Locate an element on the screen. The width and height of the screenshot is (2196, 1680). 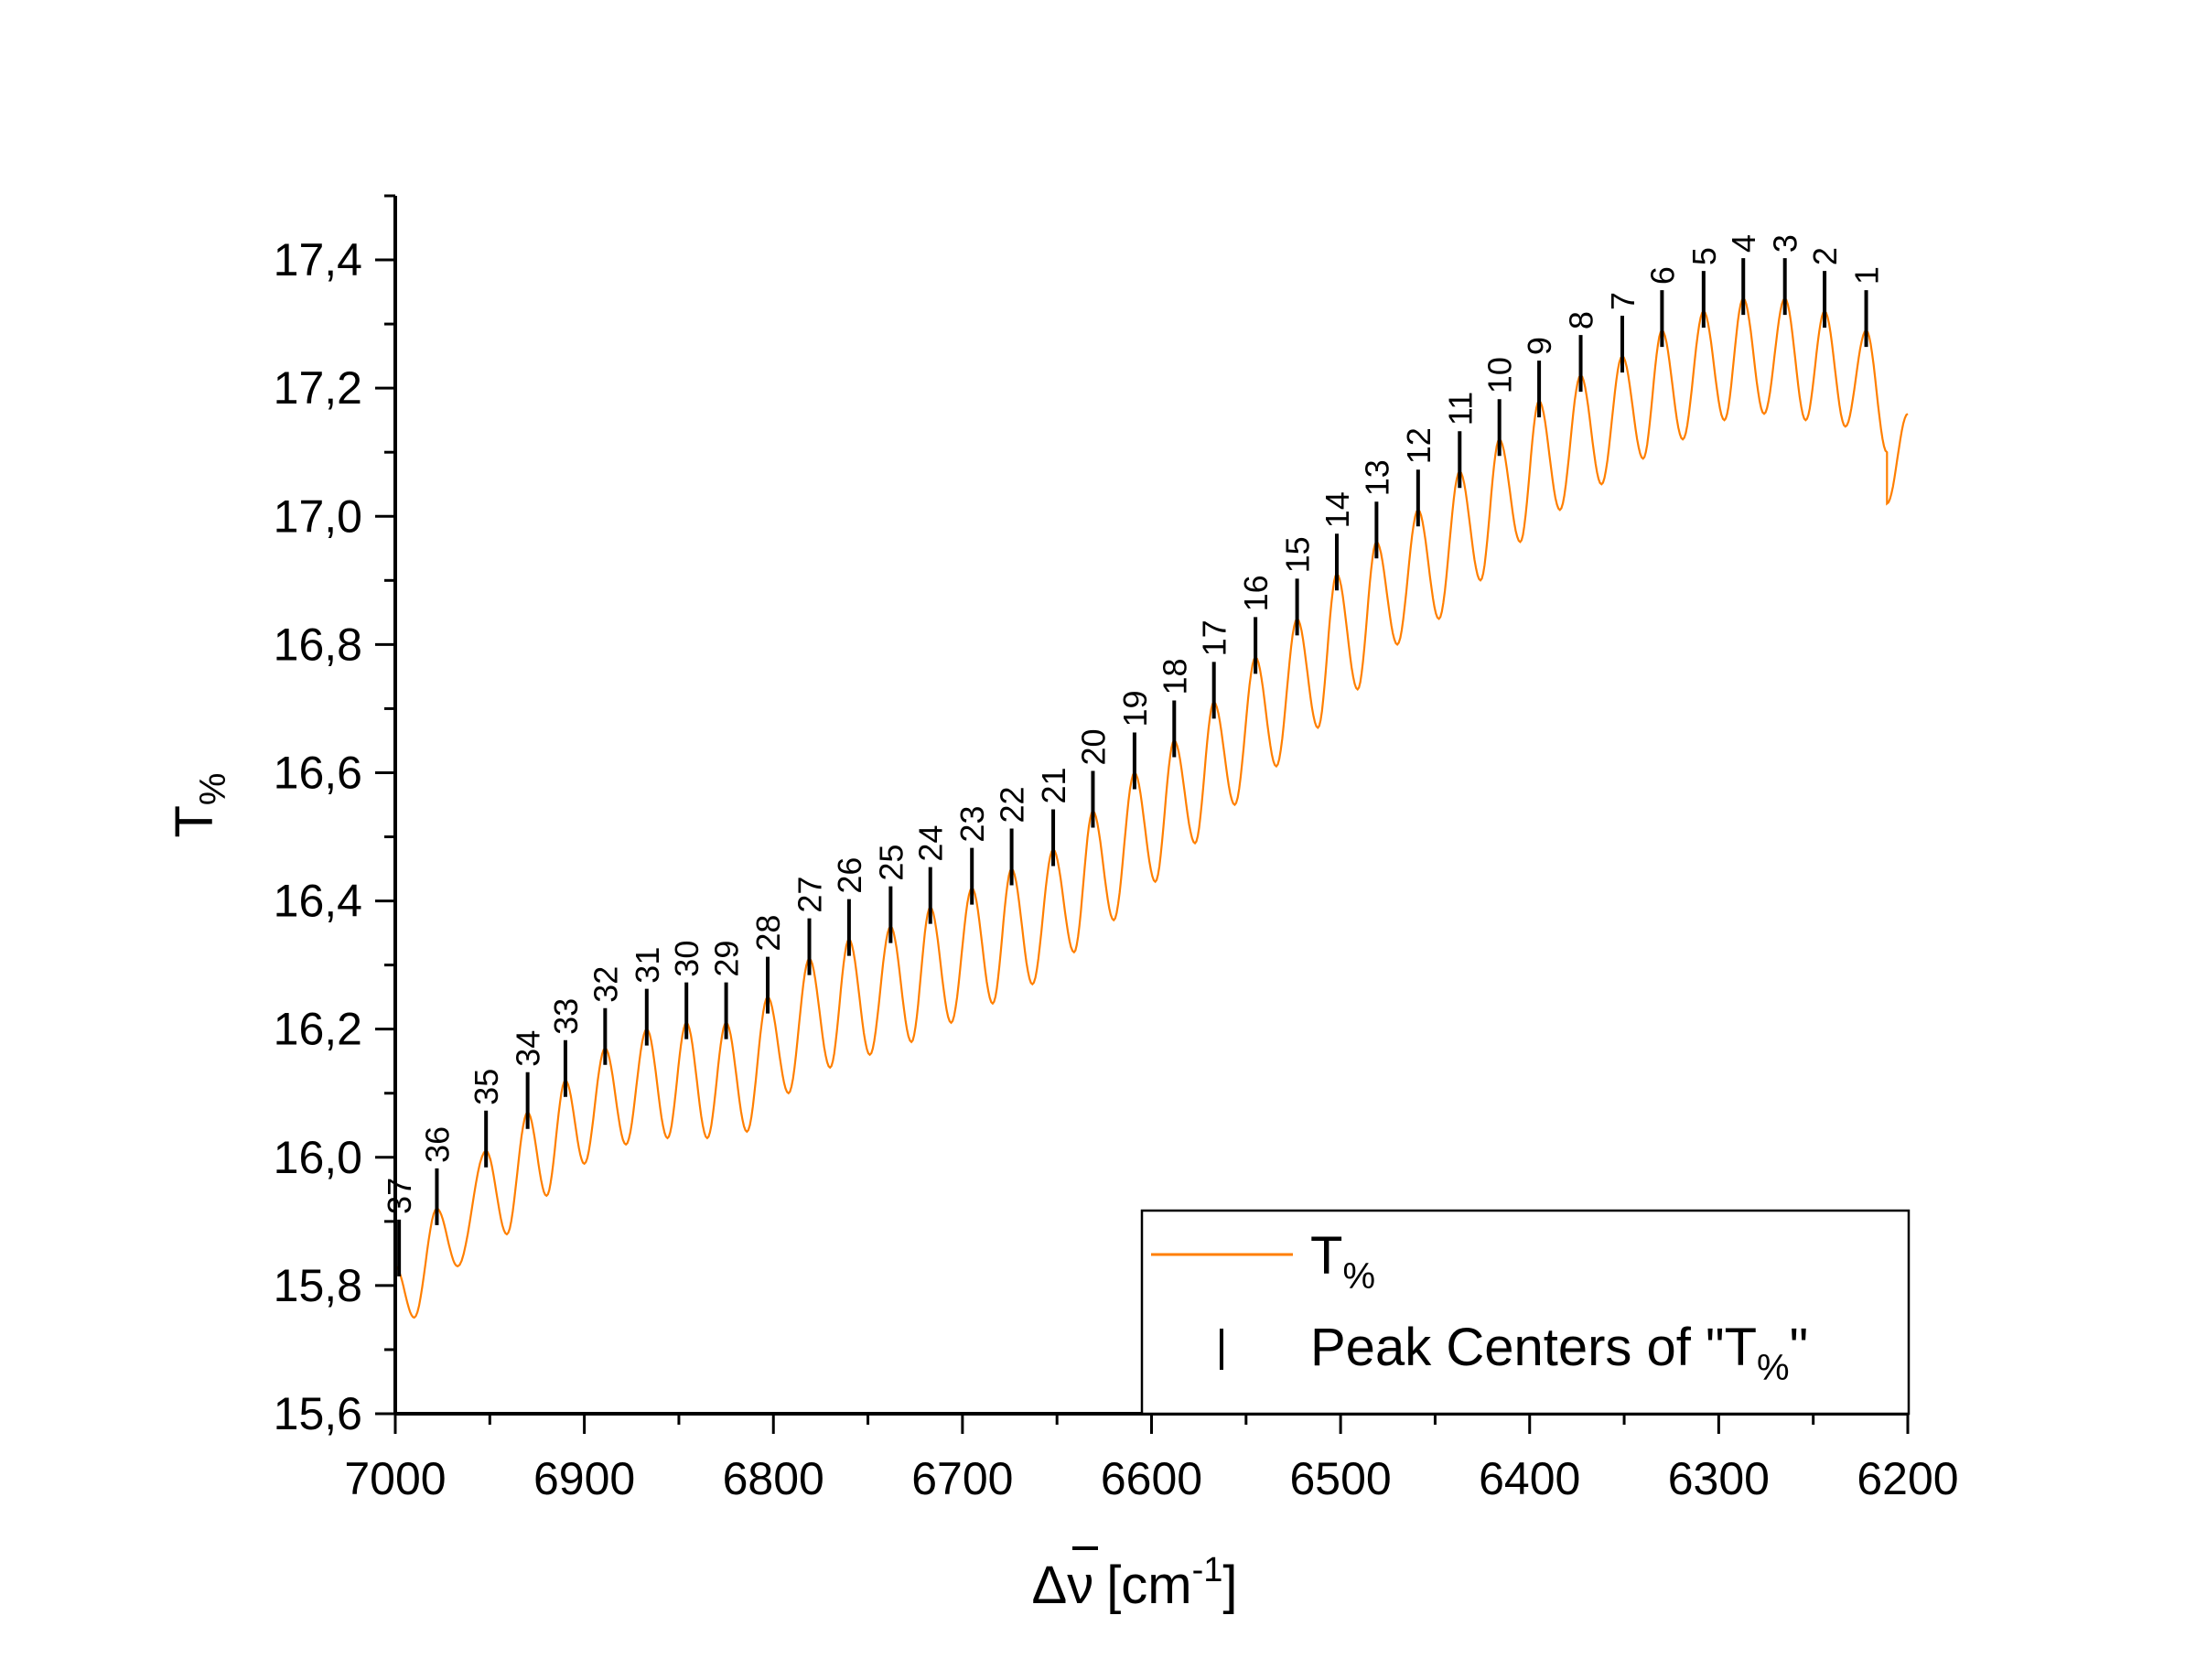
x-ticks: 7000 6900 6800 6700 6600 6500 6400 6300 6200 is located at coordinates (1152, 1459).